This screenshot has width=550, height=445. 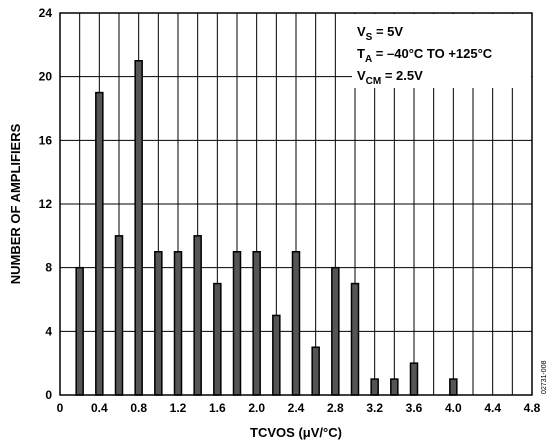 What do you see at coordinates (46, 140) in the screenshot?
I see `y-tick-label: 16` at bounding box center [46, 140].